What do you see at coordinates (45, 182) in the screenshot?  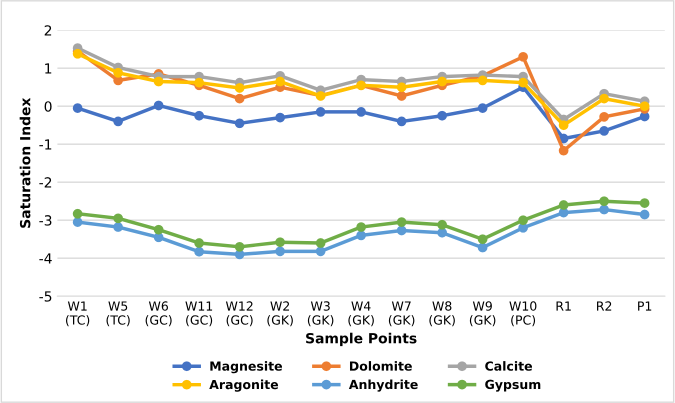 I see `y-tick-label: -2` at bounding box center [45, 182].